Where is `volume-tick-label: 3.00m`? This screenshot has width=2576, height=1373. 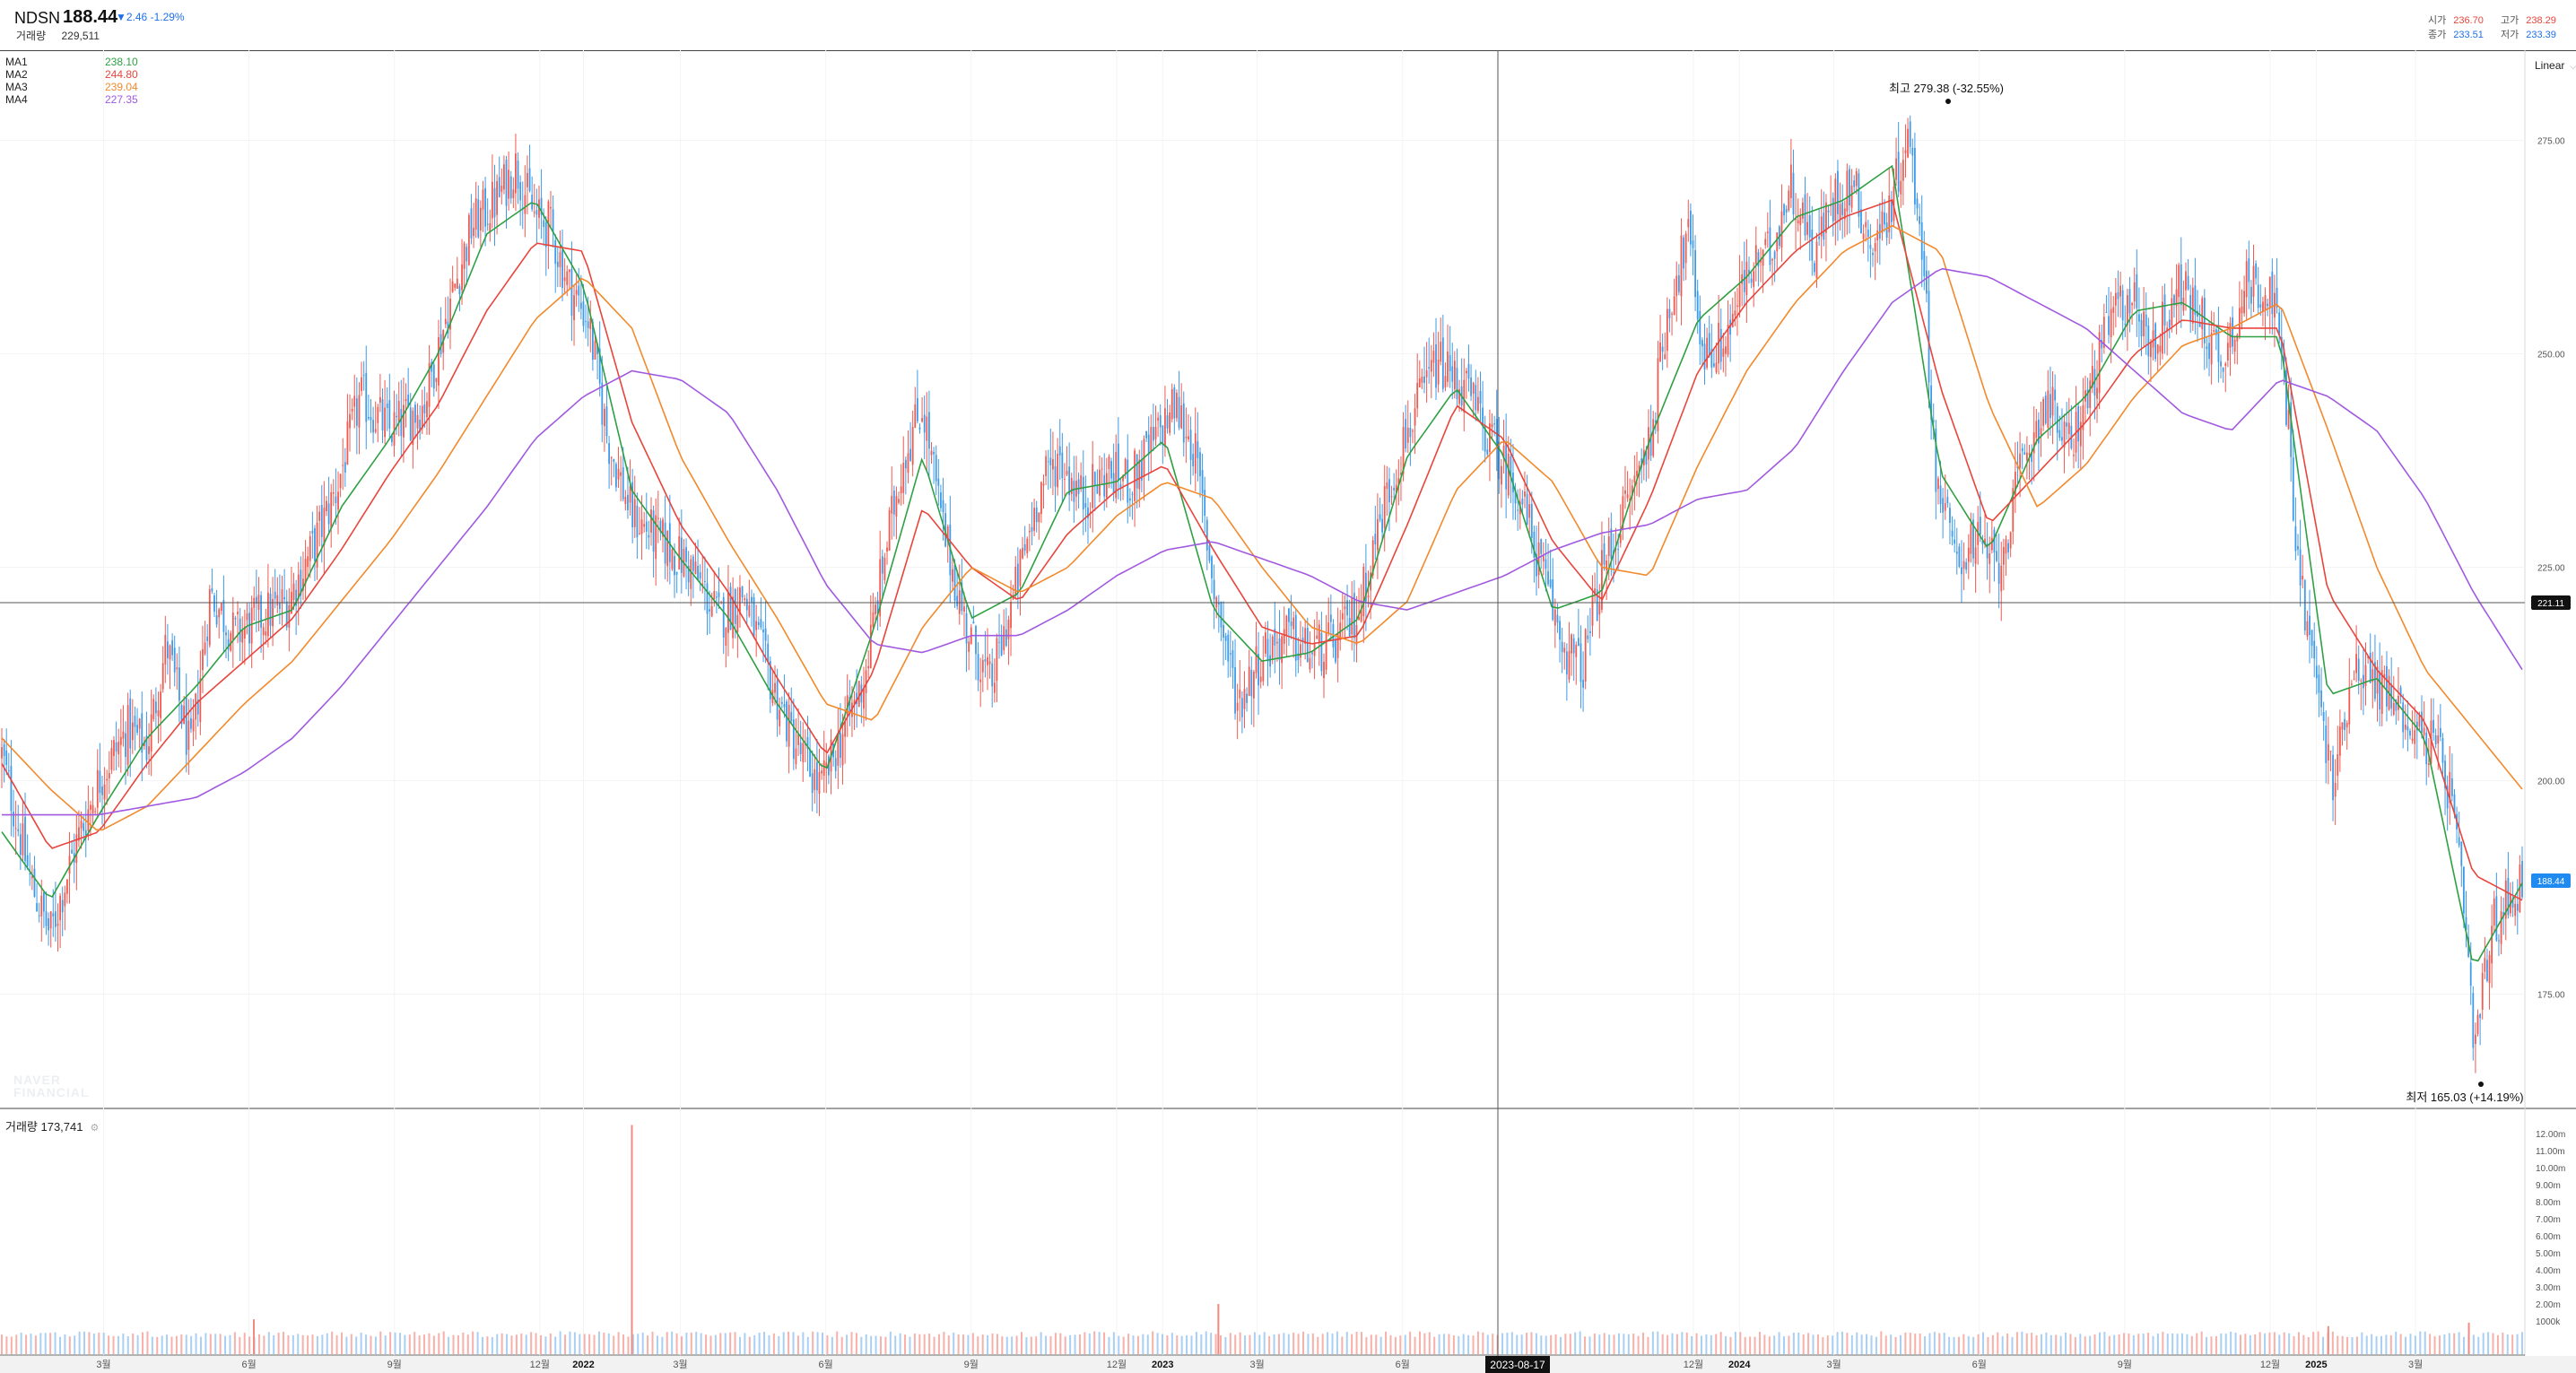
volume-tick-label: 3.00m is located at coordinates (2548, 1288).